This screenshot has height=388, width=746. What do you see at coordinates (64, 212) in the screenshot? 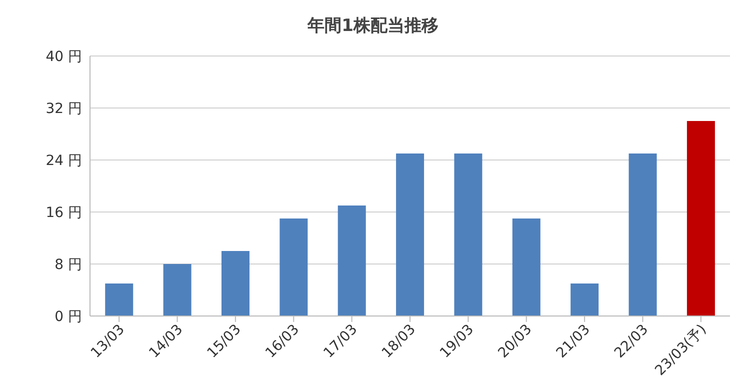
I see `y-tick-label: 16 円` at bounding box center [64, 212].